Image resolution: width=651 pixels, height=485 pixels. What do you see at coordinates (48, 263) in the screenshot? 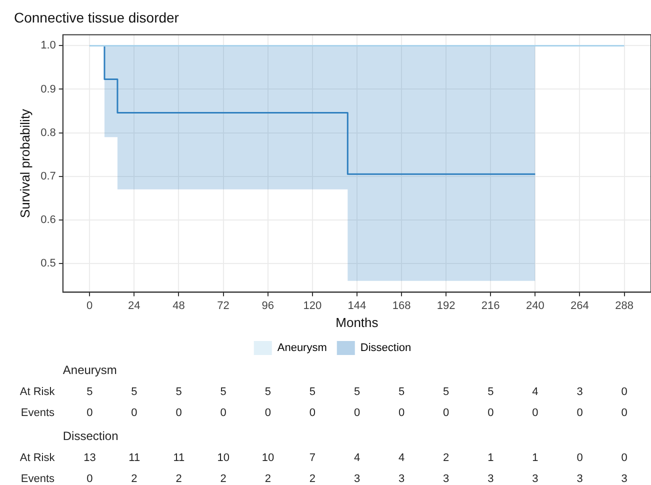
I see `y-tick-label: 0.5` at bounding box center [48, 263].